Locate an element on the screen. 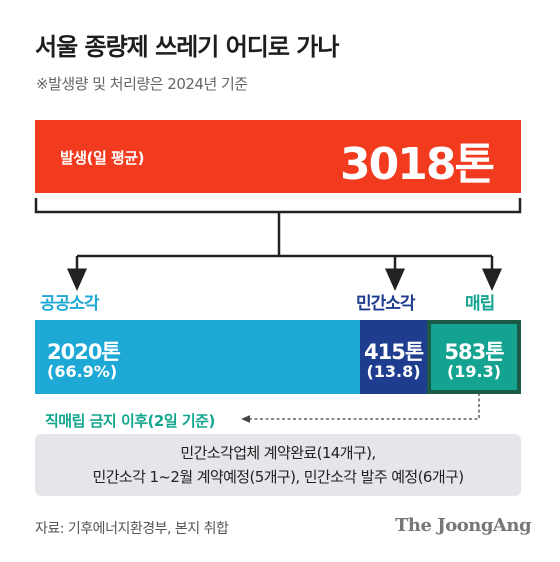  chart-subtitle: ※발생량 및 처리량은 2024년 기준 is located at coordinates (142, 84).